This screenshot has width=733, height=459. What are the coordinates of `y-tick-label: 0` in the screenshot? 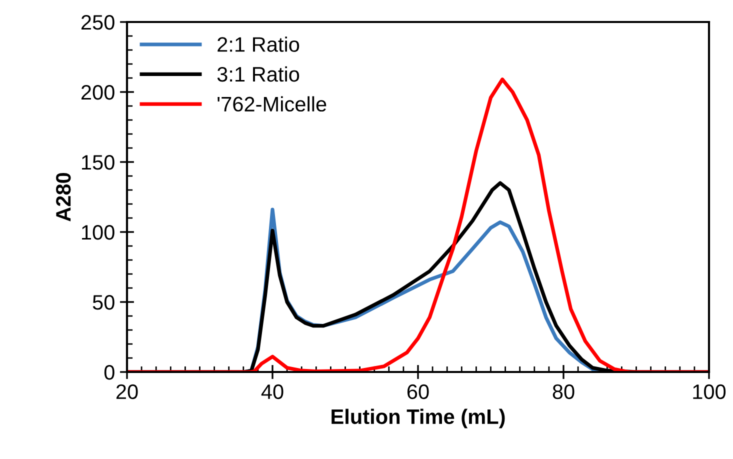 It's located at (109, 372).